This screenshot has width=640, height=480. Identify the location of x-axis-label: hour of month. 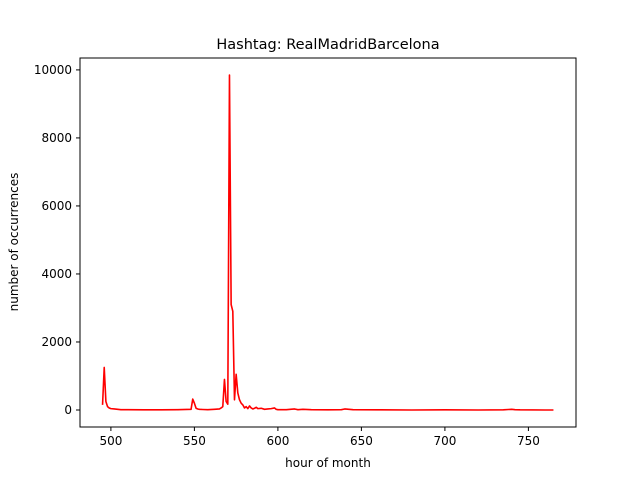
(328, 463).